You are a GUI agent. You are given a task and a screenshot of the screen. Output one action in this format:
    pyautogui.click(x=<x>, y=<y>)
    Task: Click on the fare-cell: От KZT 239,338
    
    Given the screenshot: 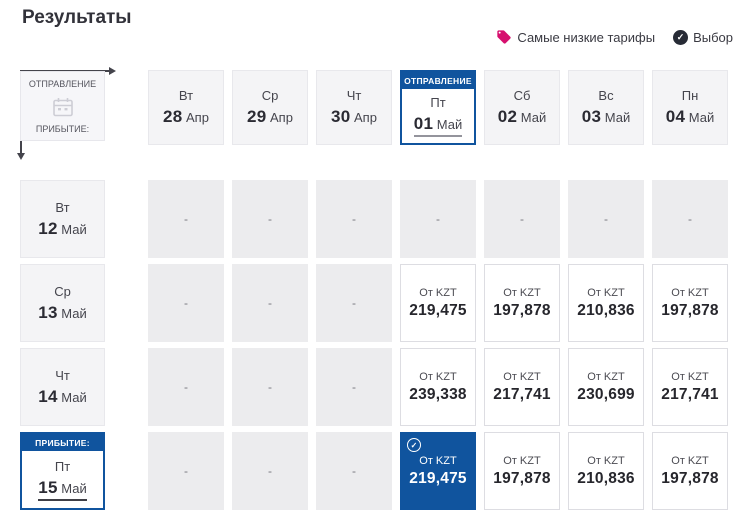 What is the action you would take?
    pyautogui.click(x=438, y=387)
    